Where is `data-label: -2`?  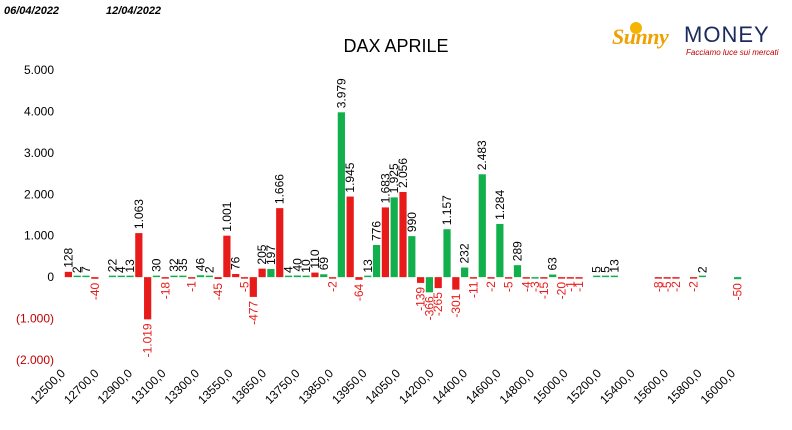 data-label: -2 is located at coordinates (491, 286).